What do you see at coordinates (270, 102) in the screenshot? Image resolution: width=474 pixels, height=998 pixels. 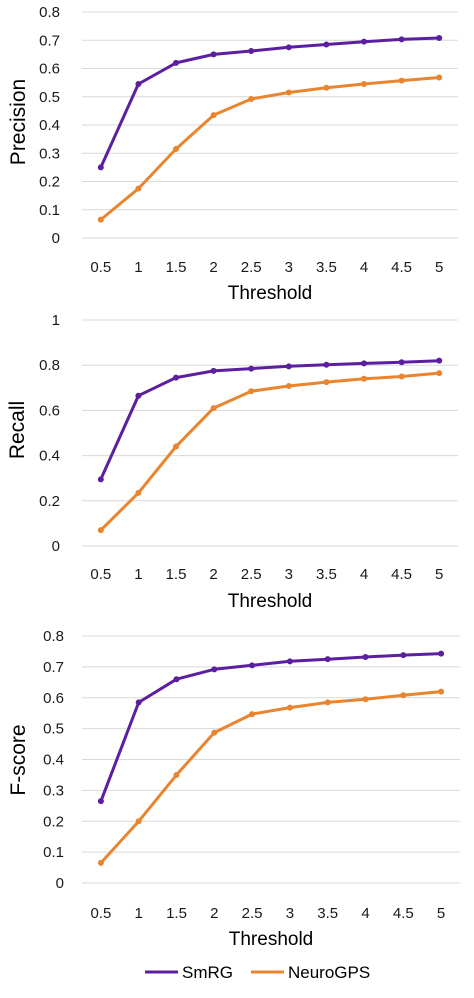 I see `series-line-smrg` at bounding box center [270, 102].